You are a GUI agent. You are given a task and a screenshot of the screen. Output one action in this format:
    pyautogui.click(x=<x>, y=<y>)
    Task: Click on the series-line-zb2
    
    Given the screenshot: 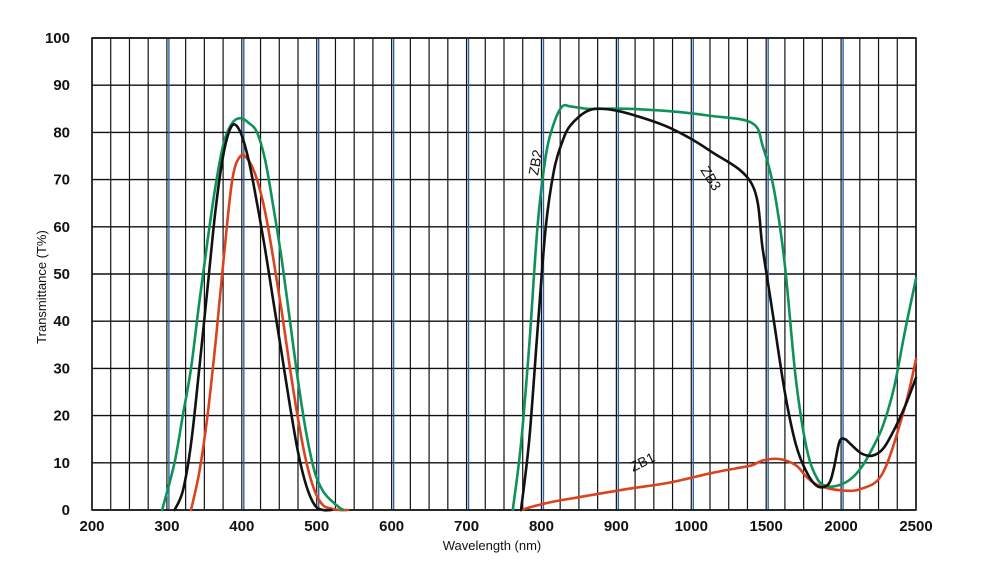 What is the action you would take?
    pyautogui.click(x=252, y=314)
    